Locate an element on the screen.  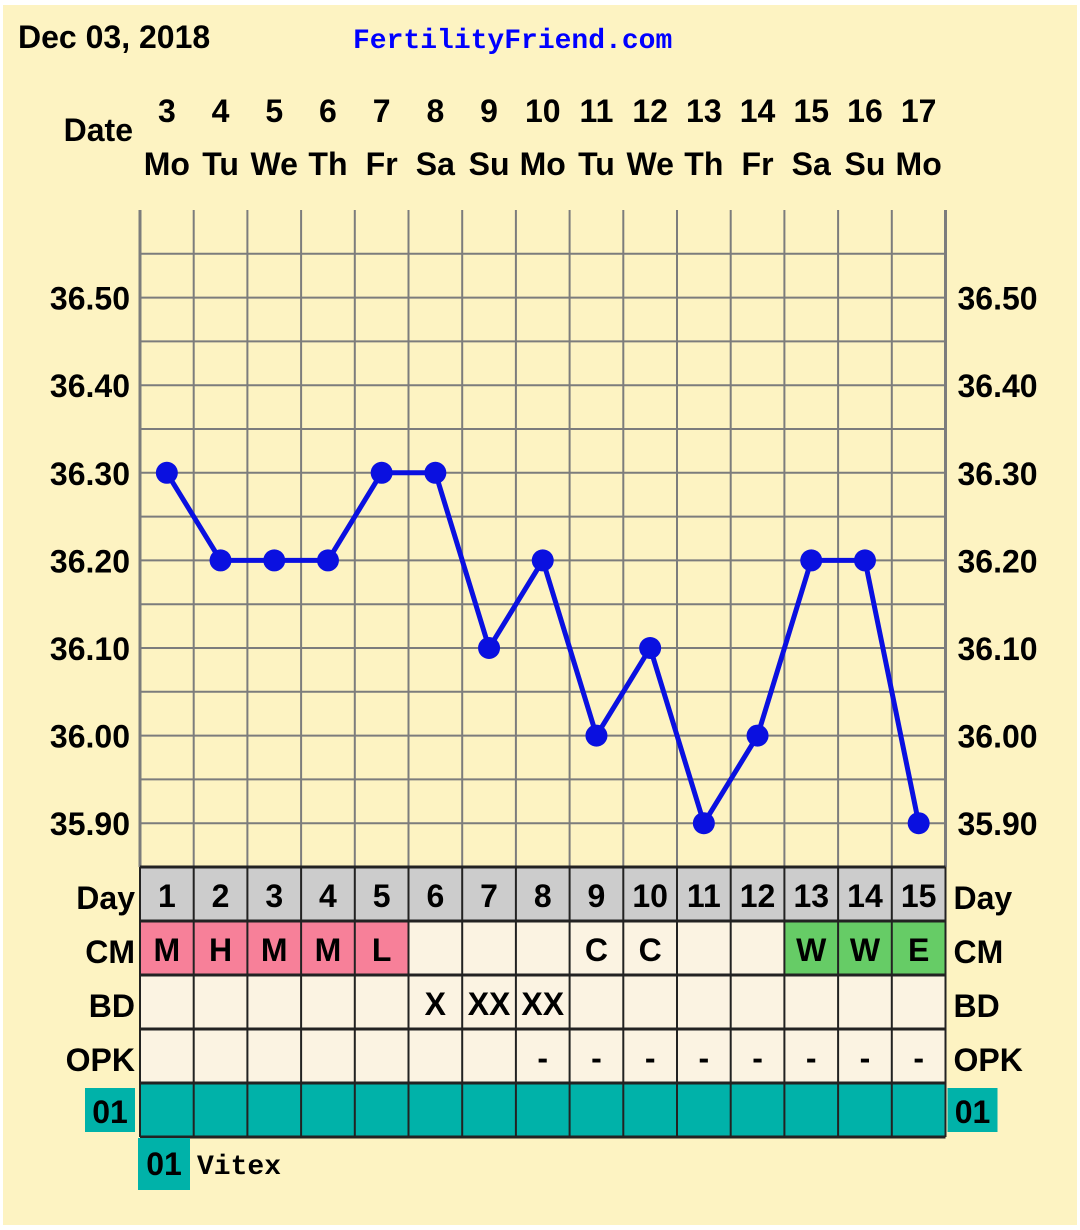
cm-value: W is located at coordinates (865, 950).